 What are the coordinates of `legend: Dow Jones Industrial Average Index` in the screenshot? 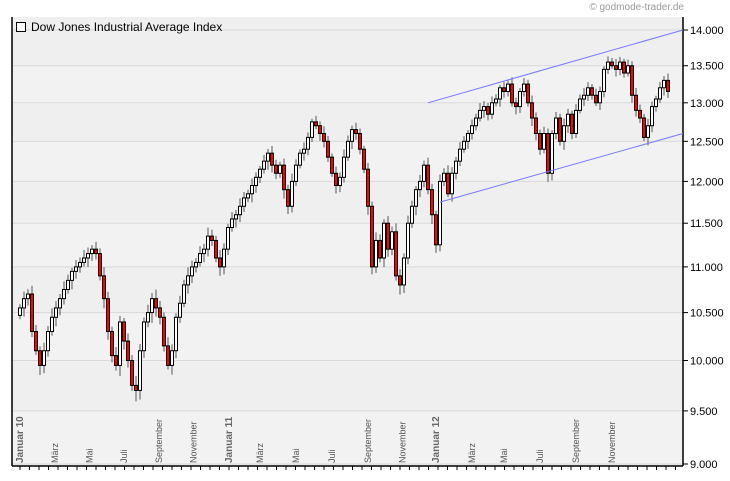 It's located at (119, 27).